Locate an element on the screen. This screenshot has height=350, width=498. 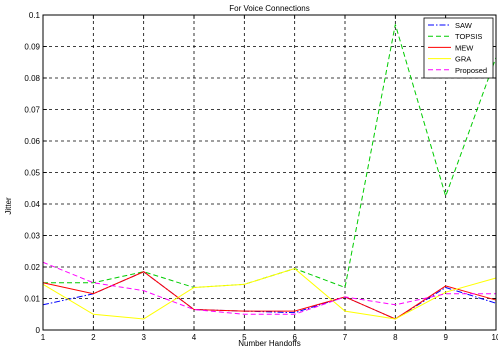
series-line-mew is located at coordinates (269, 295).